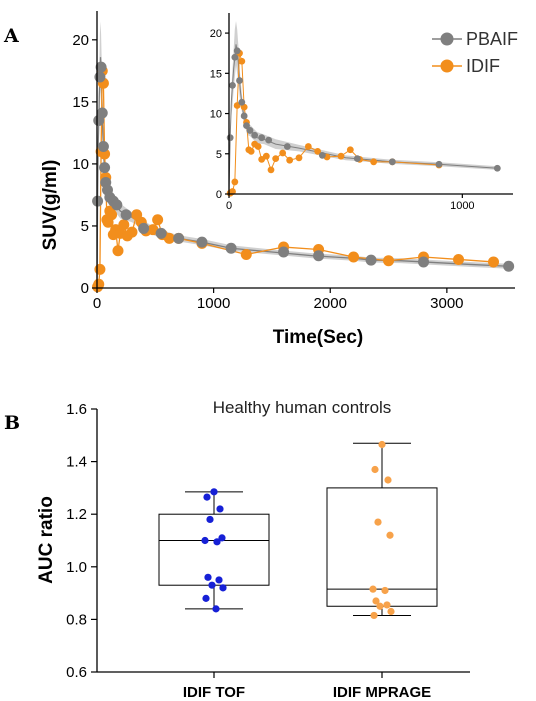 Image resolution: width=536 pixels, height=701 pixels. What do you see at coordinates (216, 74) in the screenshot?
I see `inset-y-tick-label: 15` at bounding box center [216, 74].